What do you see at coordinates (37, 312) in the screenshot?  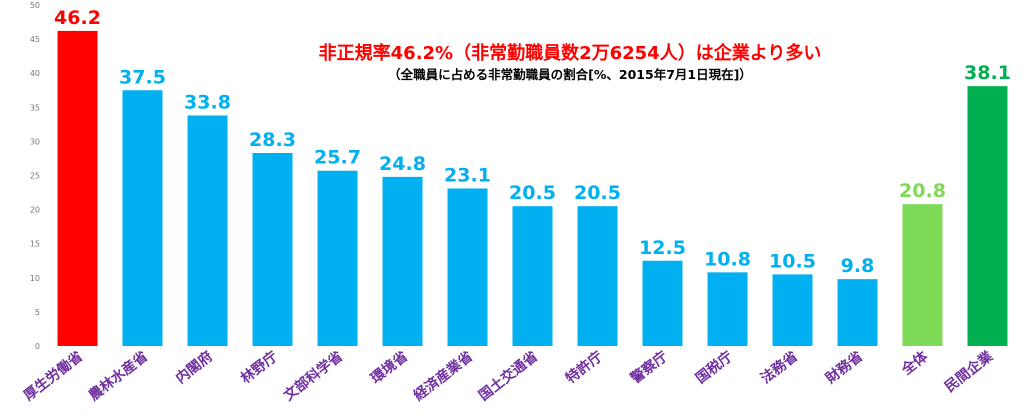 I see `y-tick-label: 5` at bounding box center [37, 312].